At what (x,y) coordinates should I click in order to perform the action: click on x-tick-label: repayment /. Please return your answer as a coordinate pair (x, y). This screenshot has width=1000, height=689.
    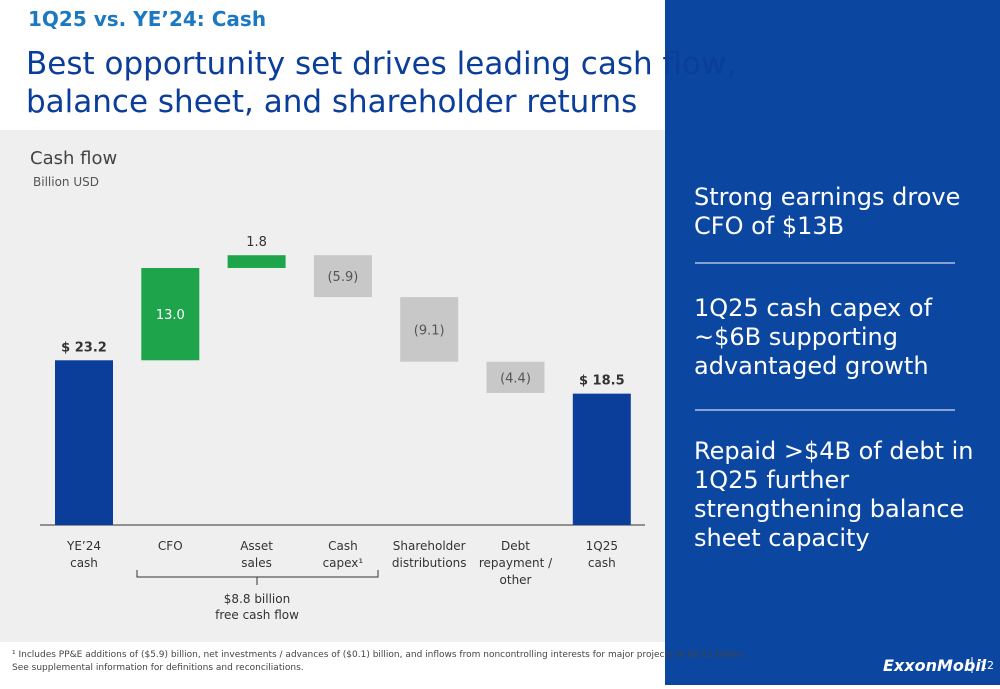
    Looking at the image, I should click on (516, 563).